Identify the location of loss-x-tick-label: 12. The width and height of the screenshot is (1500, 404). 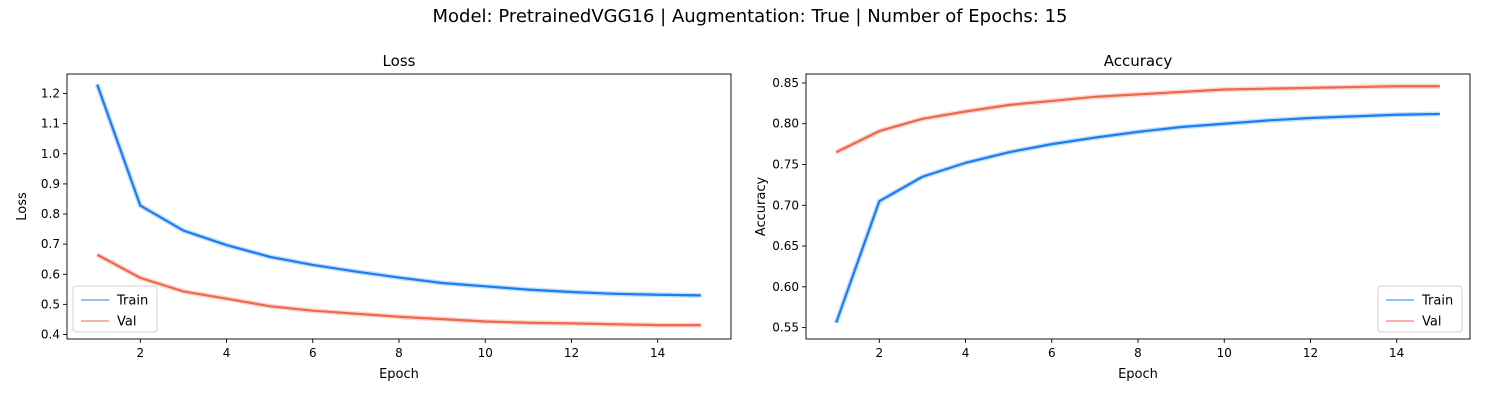
(571, 353).